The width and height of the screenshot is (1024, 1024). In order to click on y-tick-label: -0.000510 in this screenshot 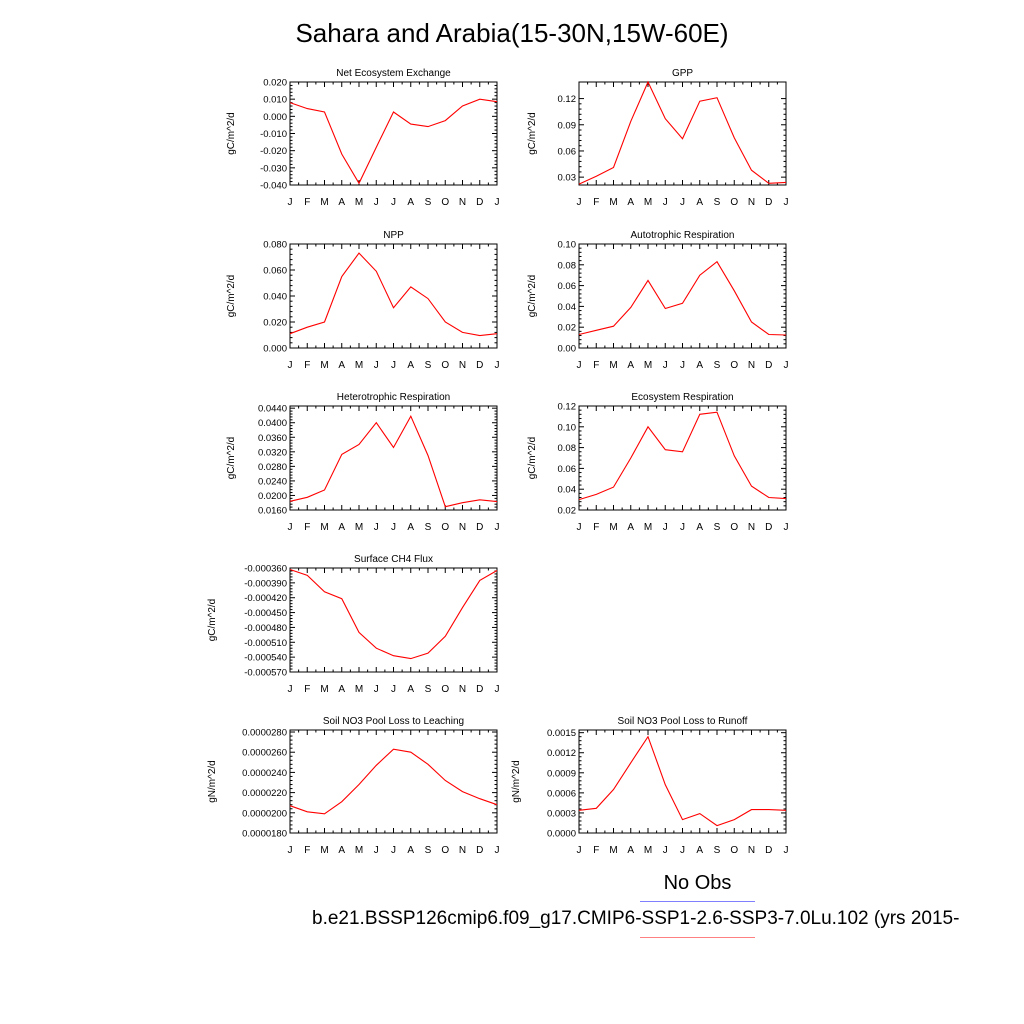, I will do `click(265, 643)`.